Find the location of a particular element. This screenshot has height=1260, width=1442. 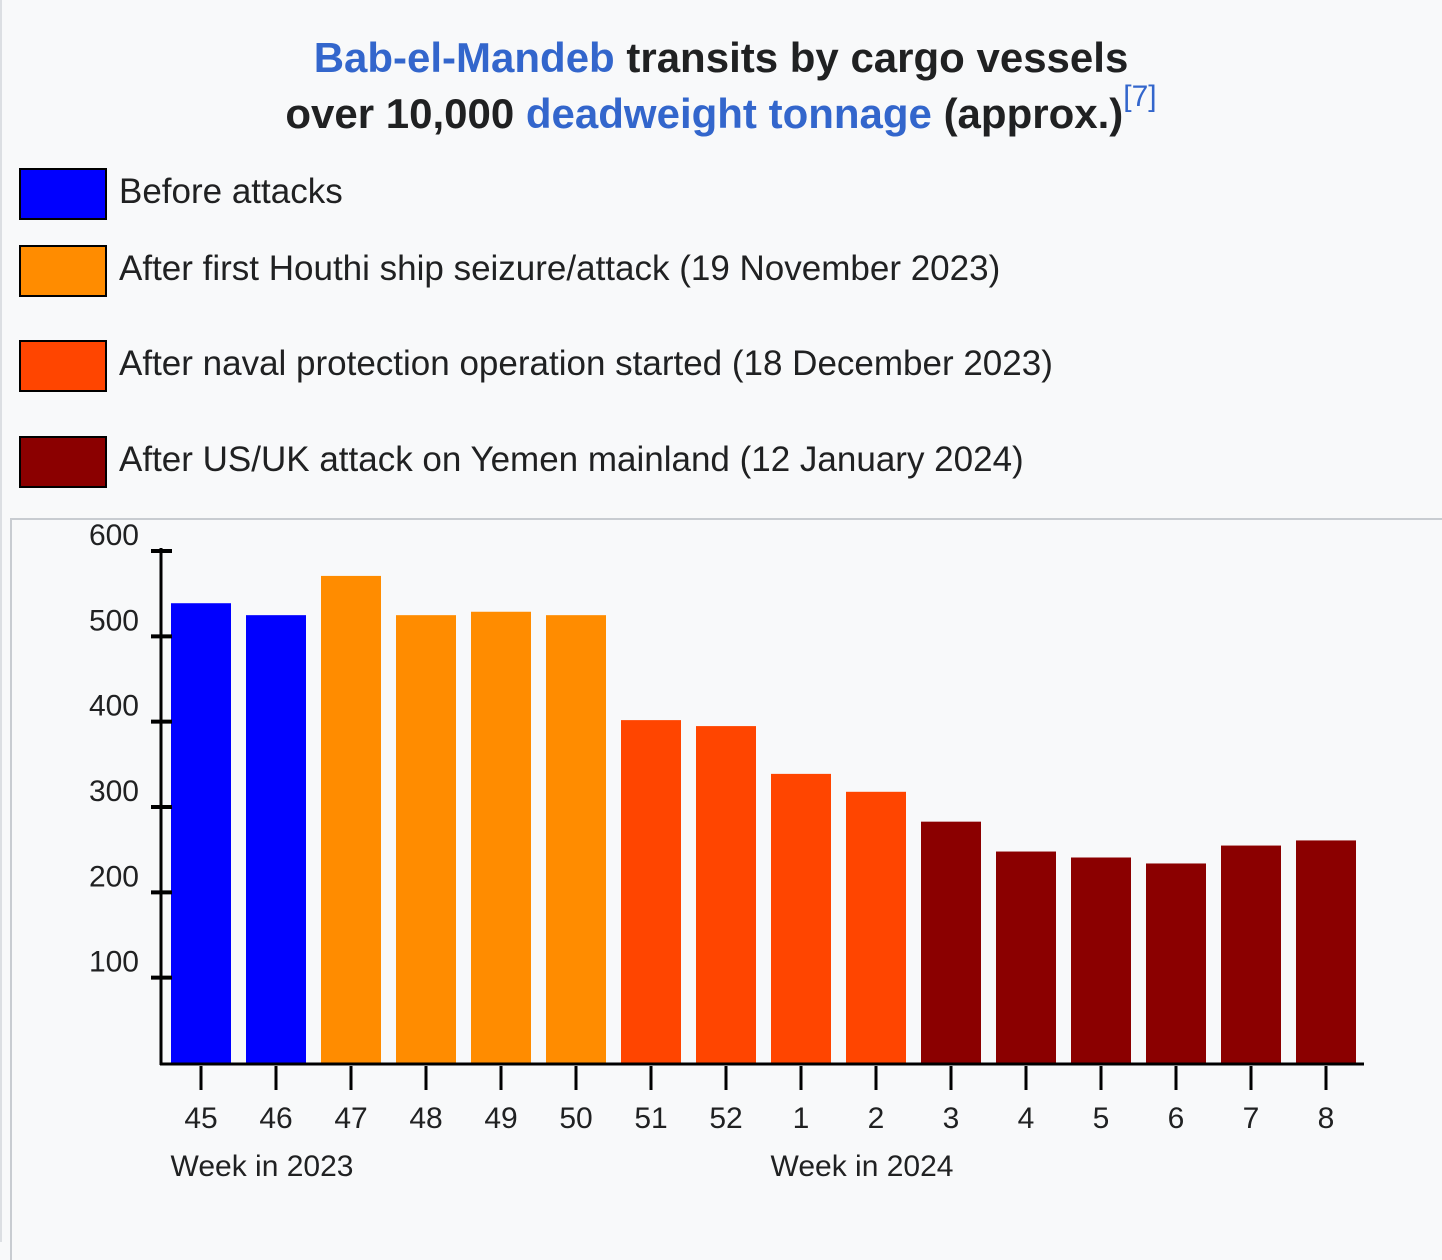

x-tick-label-45: 45 is located at coordinates (200, 1118).